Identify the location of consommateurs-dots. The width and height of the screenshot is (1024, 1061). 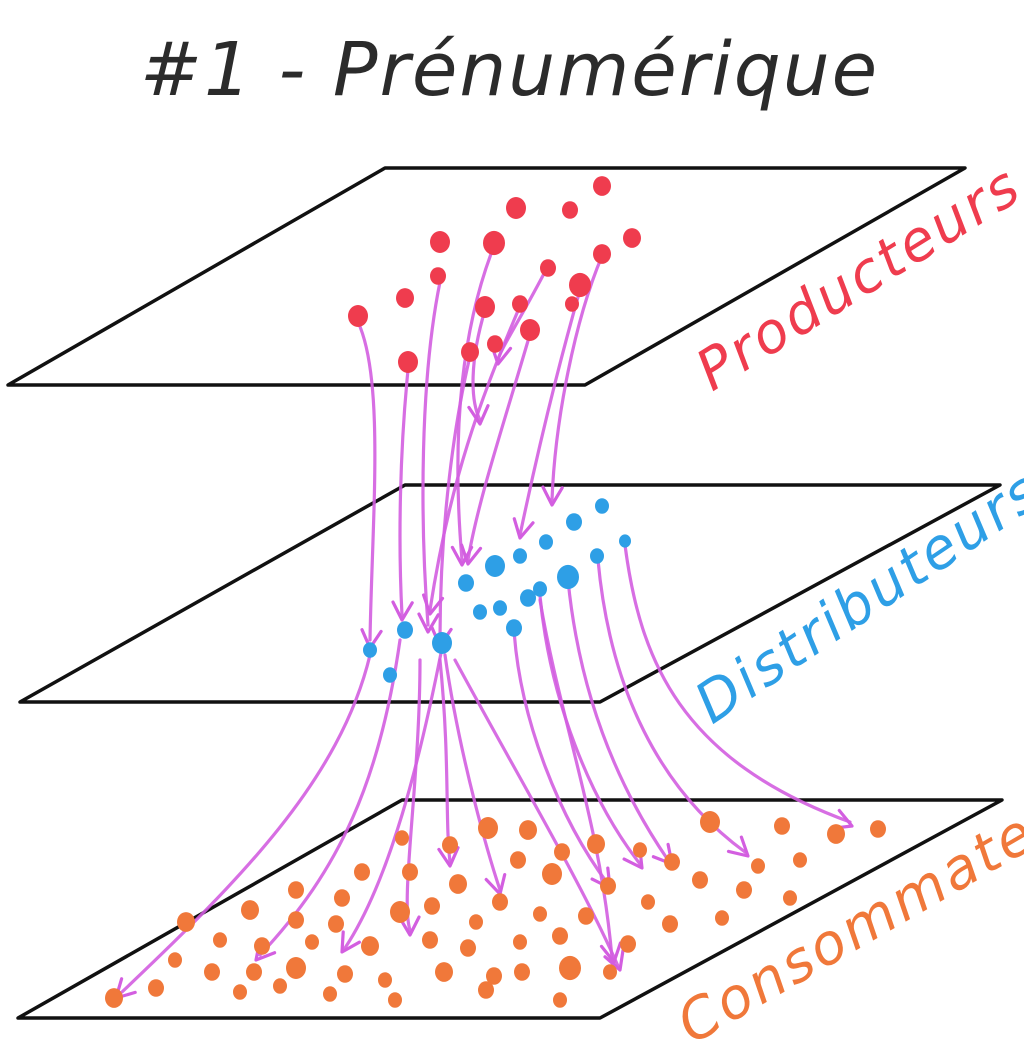
(495, 909).